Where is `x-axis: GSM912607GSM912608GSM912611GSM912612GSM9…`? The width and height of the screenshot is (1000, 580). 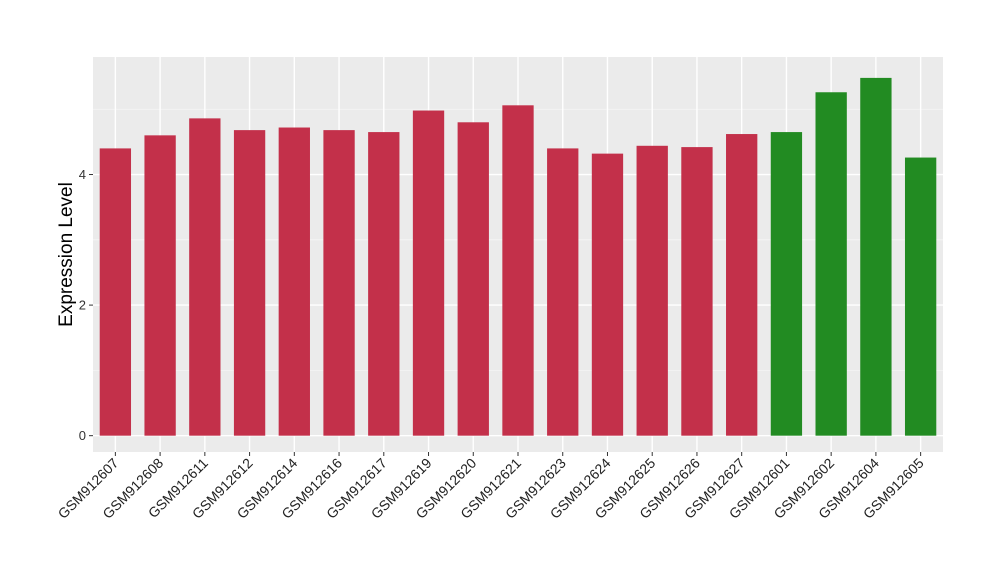
x-axis: GSM912607GSM912608GSM912611GSM912612GSM9… is located at coordinates (491, 487).